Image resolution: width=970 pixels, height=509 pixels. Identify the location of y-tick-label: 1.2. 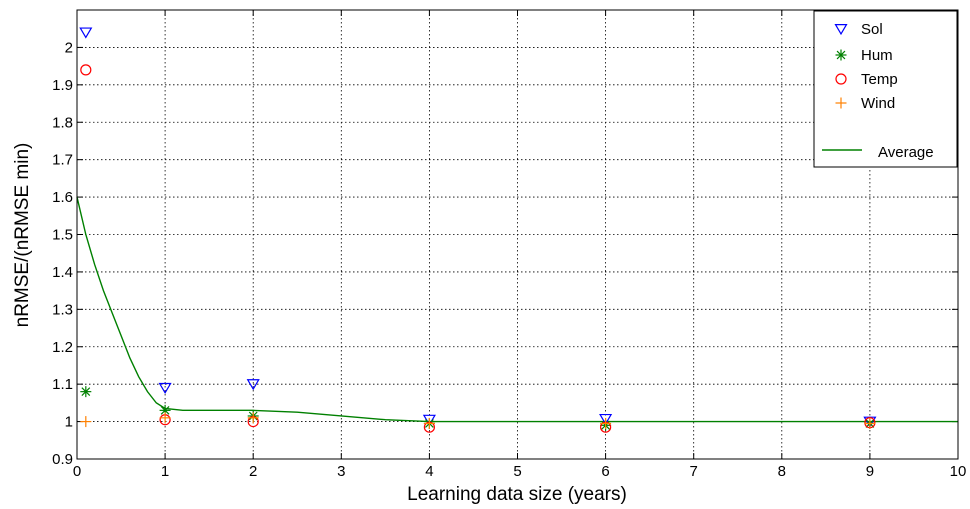
(62, 347).